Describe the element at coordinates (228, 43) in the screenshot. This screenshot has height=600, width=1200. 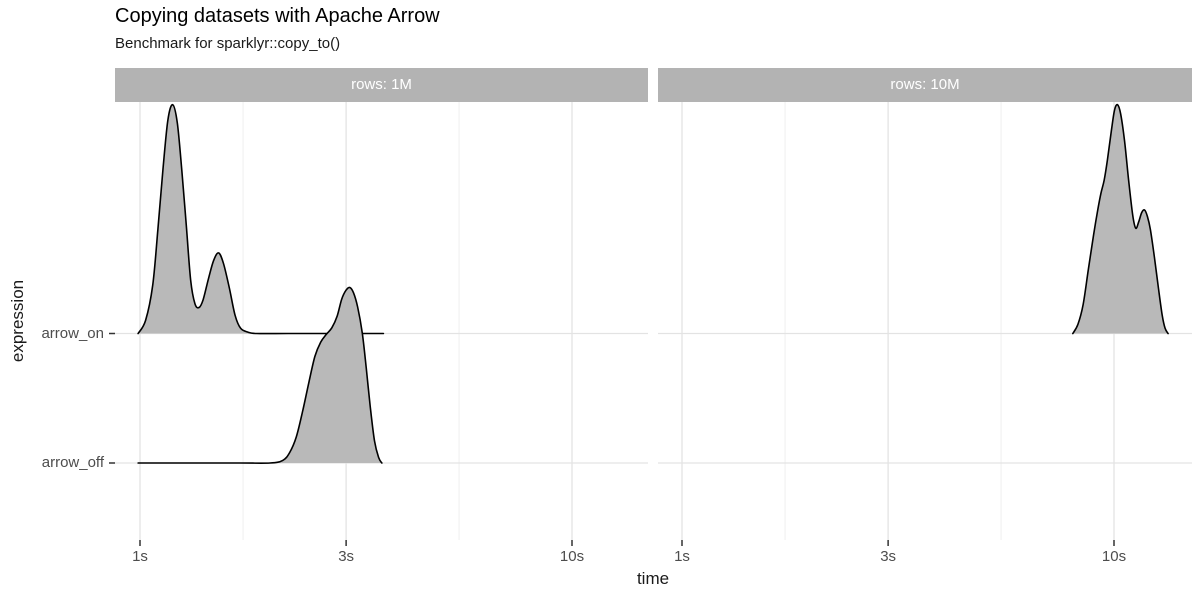
I see `plot-subtitle: Benchmark for sparklyr::copy_to()` at that location.